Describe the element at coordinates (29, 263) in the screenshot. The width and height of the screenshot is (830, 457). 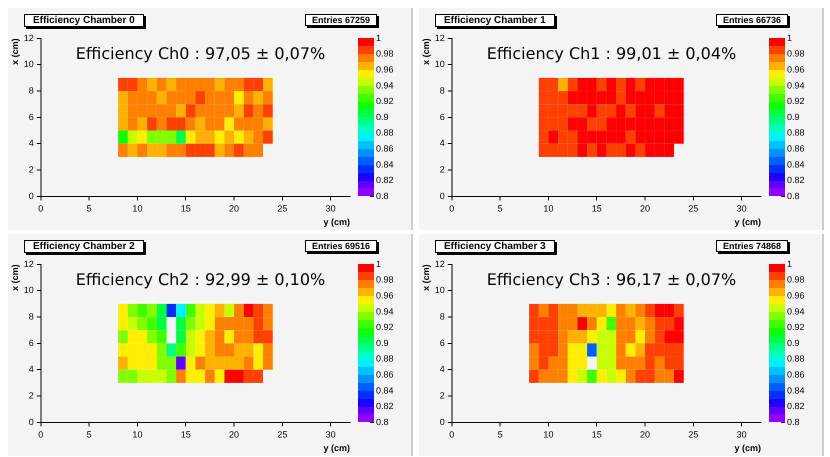
I see `y-tick-label: 12` at that location.